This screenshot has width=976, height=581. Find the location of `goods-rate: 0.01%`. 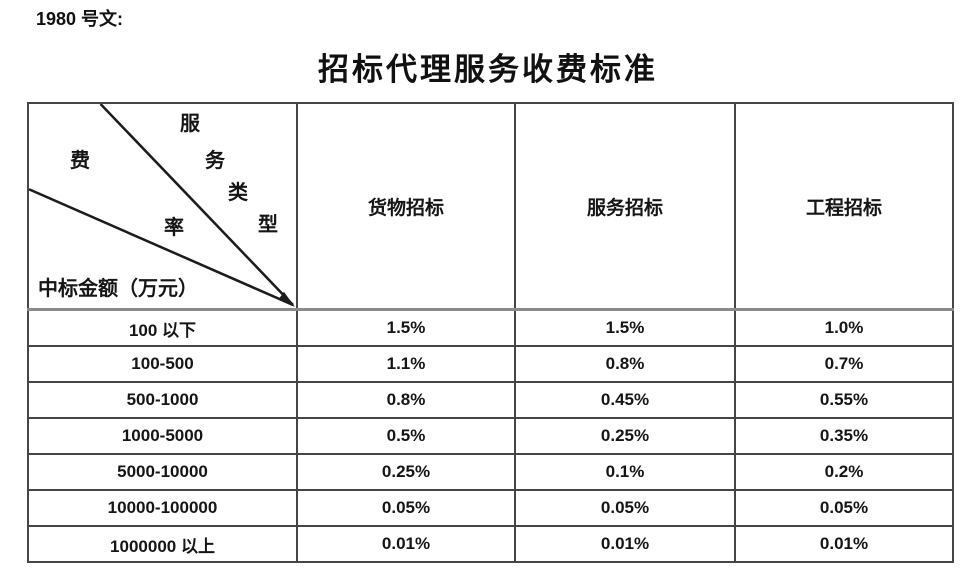

goods-rate: 0.01% is located at coordinates (406, 544).